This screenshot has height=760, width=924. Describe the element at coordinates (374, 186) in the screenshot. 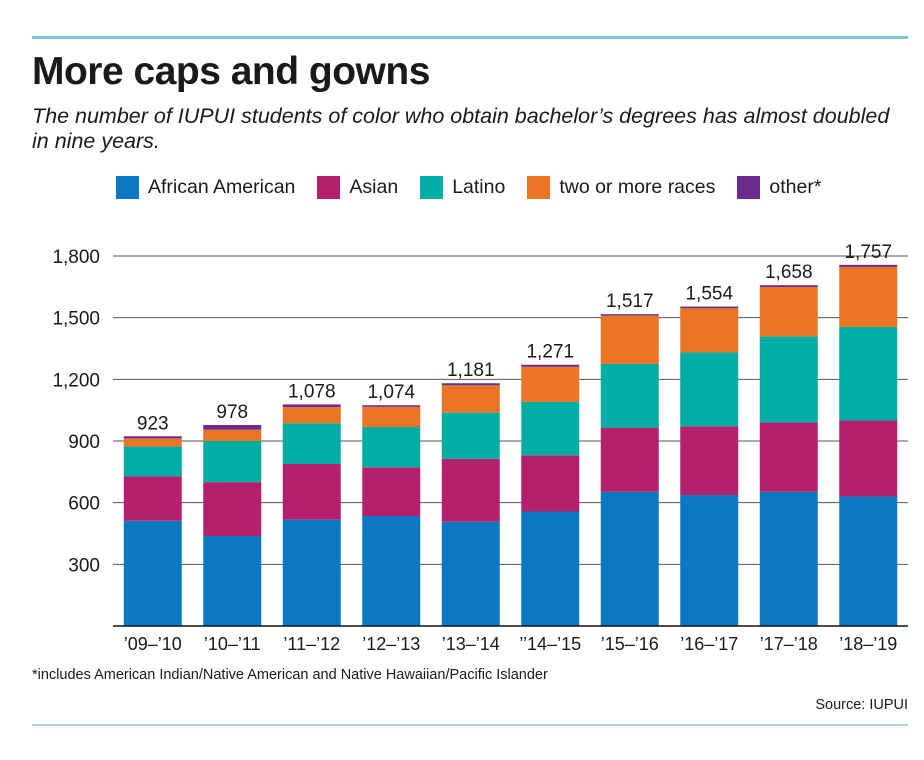

I see `legend-label: Asian` at that location.